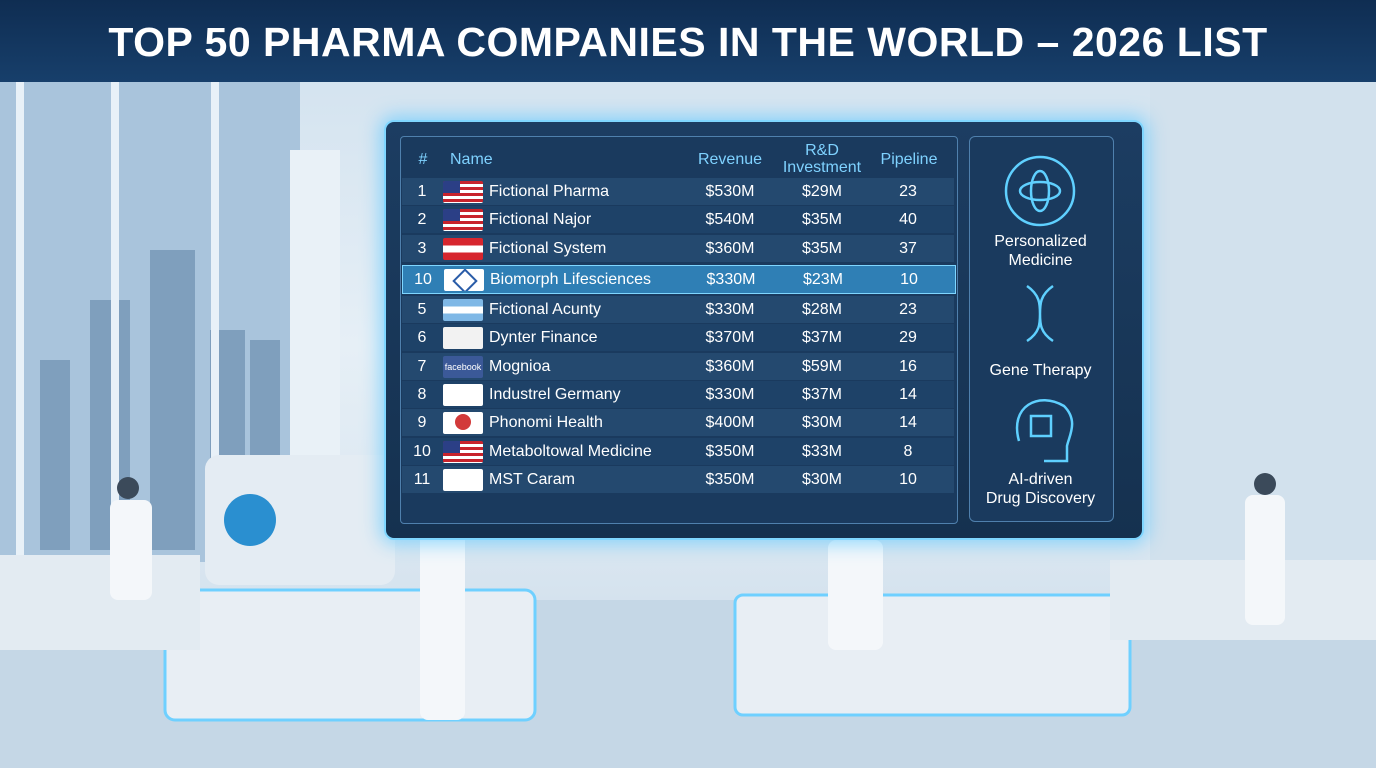 The width and height of the screenshot is (1376, 768). Describe the element at coordinates (730, 191) in the screenshot. I see `revenue-cell: $530M` at that location.